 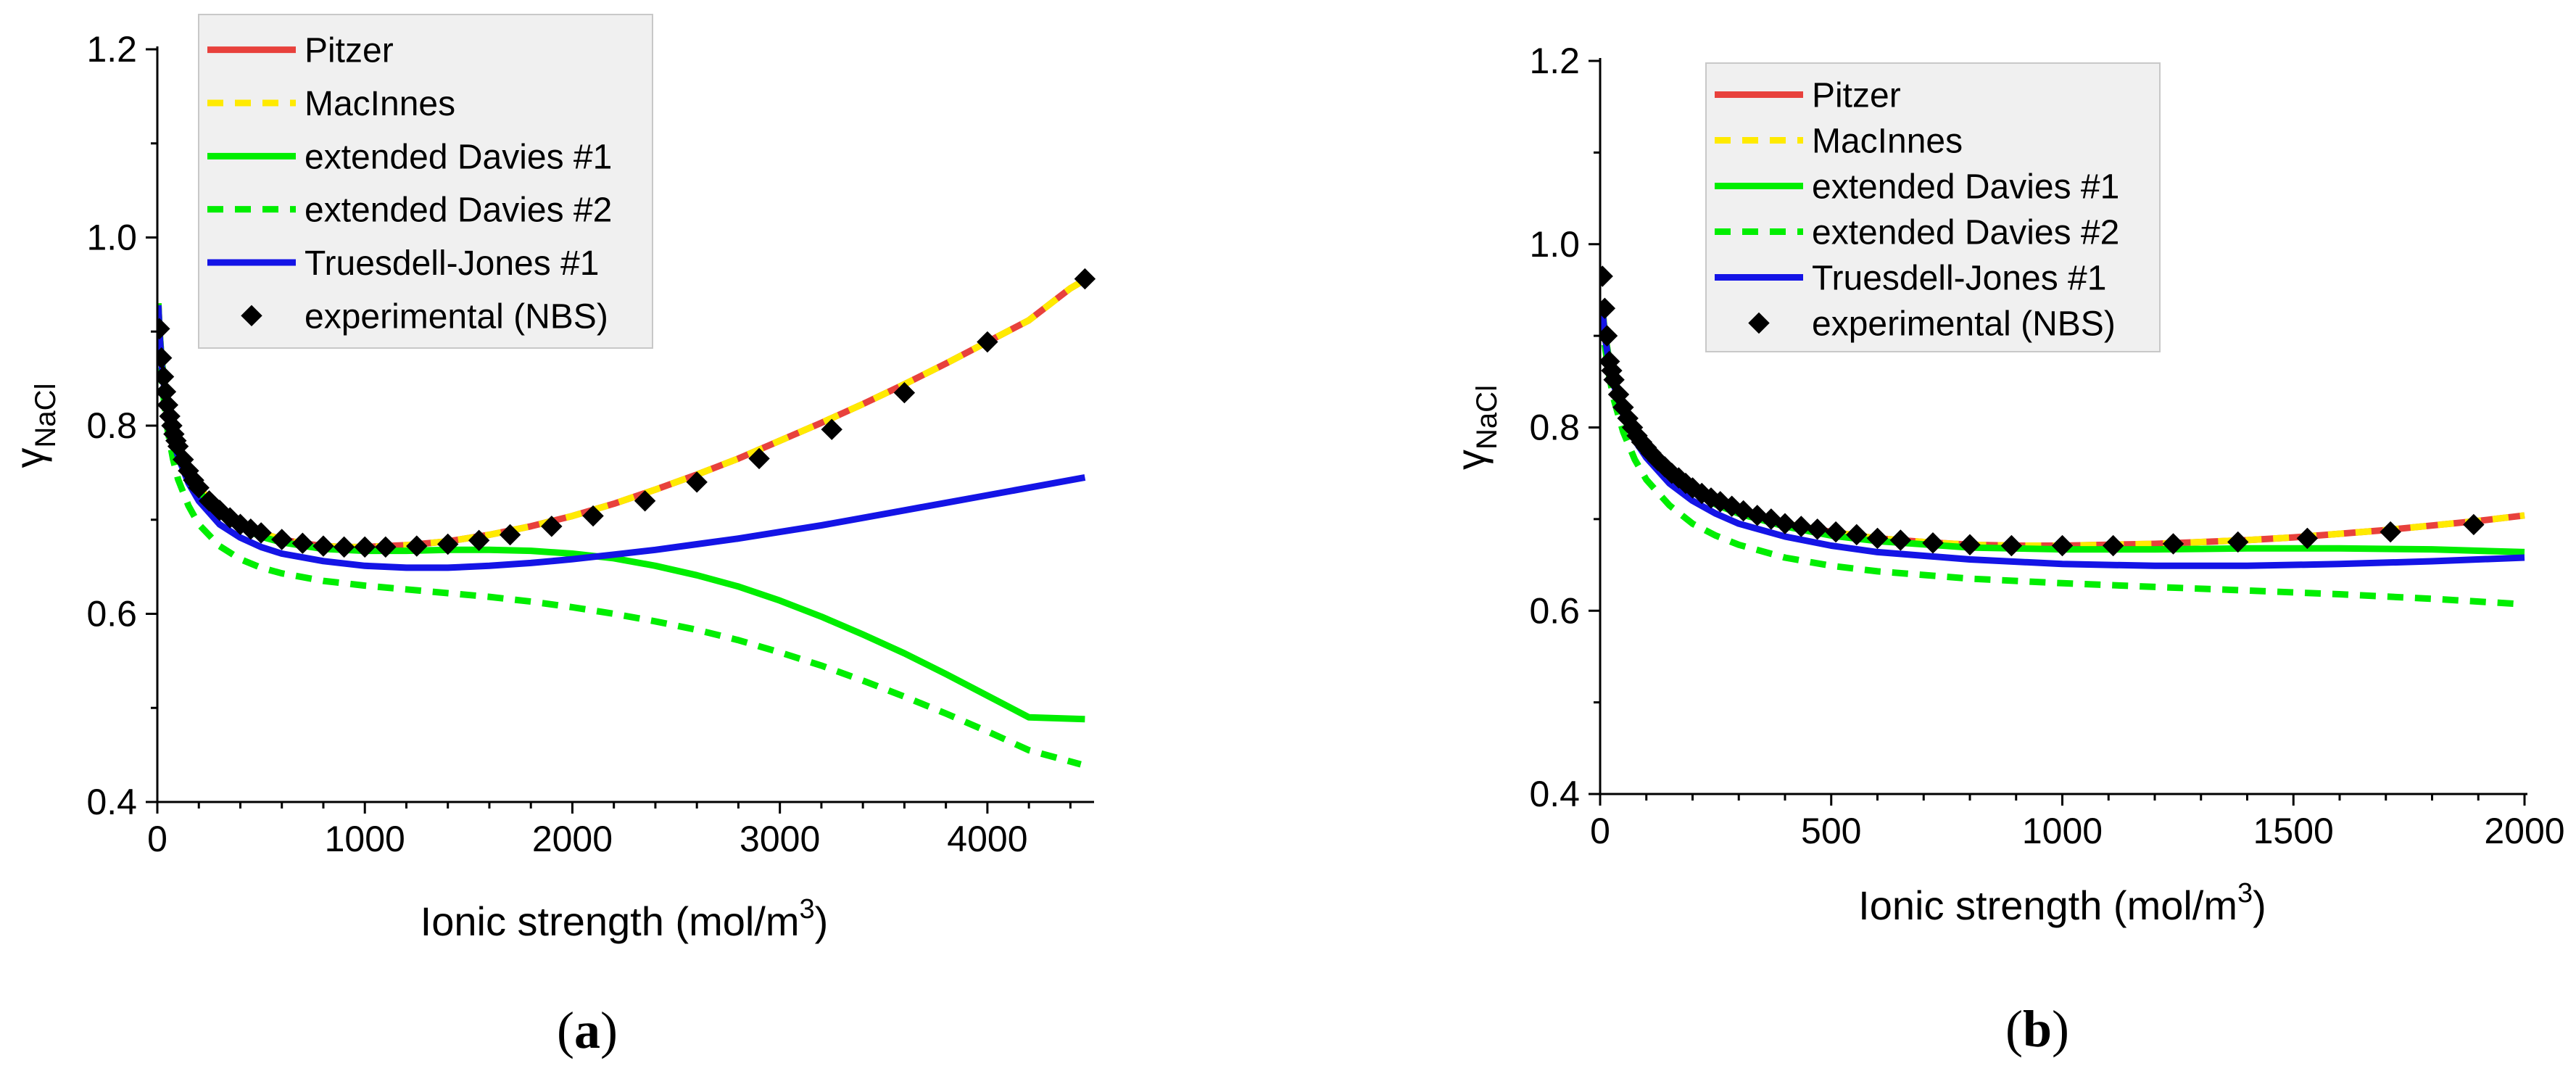 What do you see at coordinates (987, 839) in the screenshot?
I see `x-tick-label: 4000` at bounding box center [987, 839].